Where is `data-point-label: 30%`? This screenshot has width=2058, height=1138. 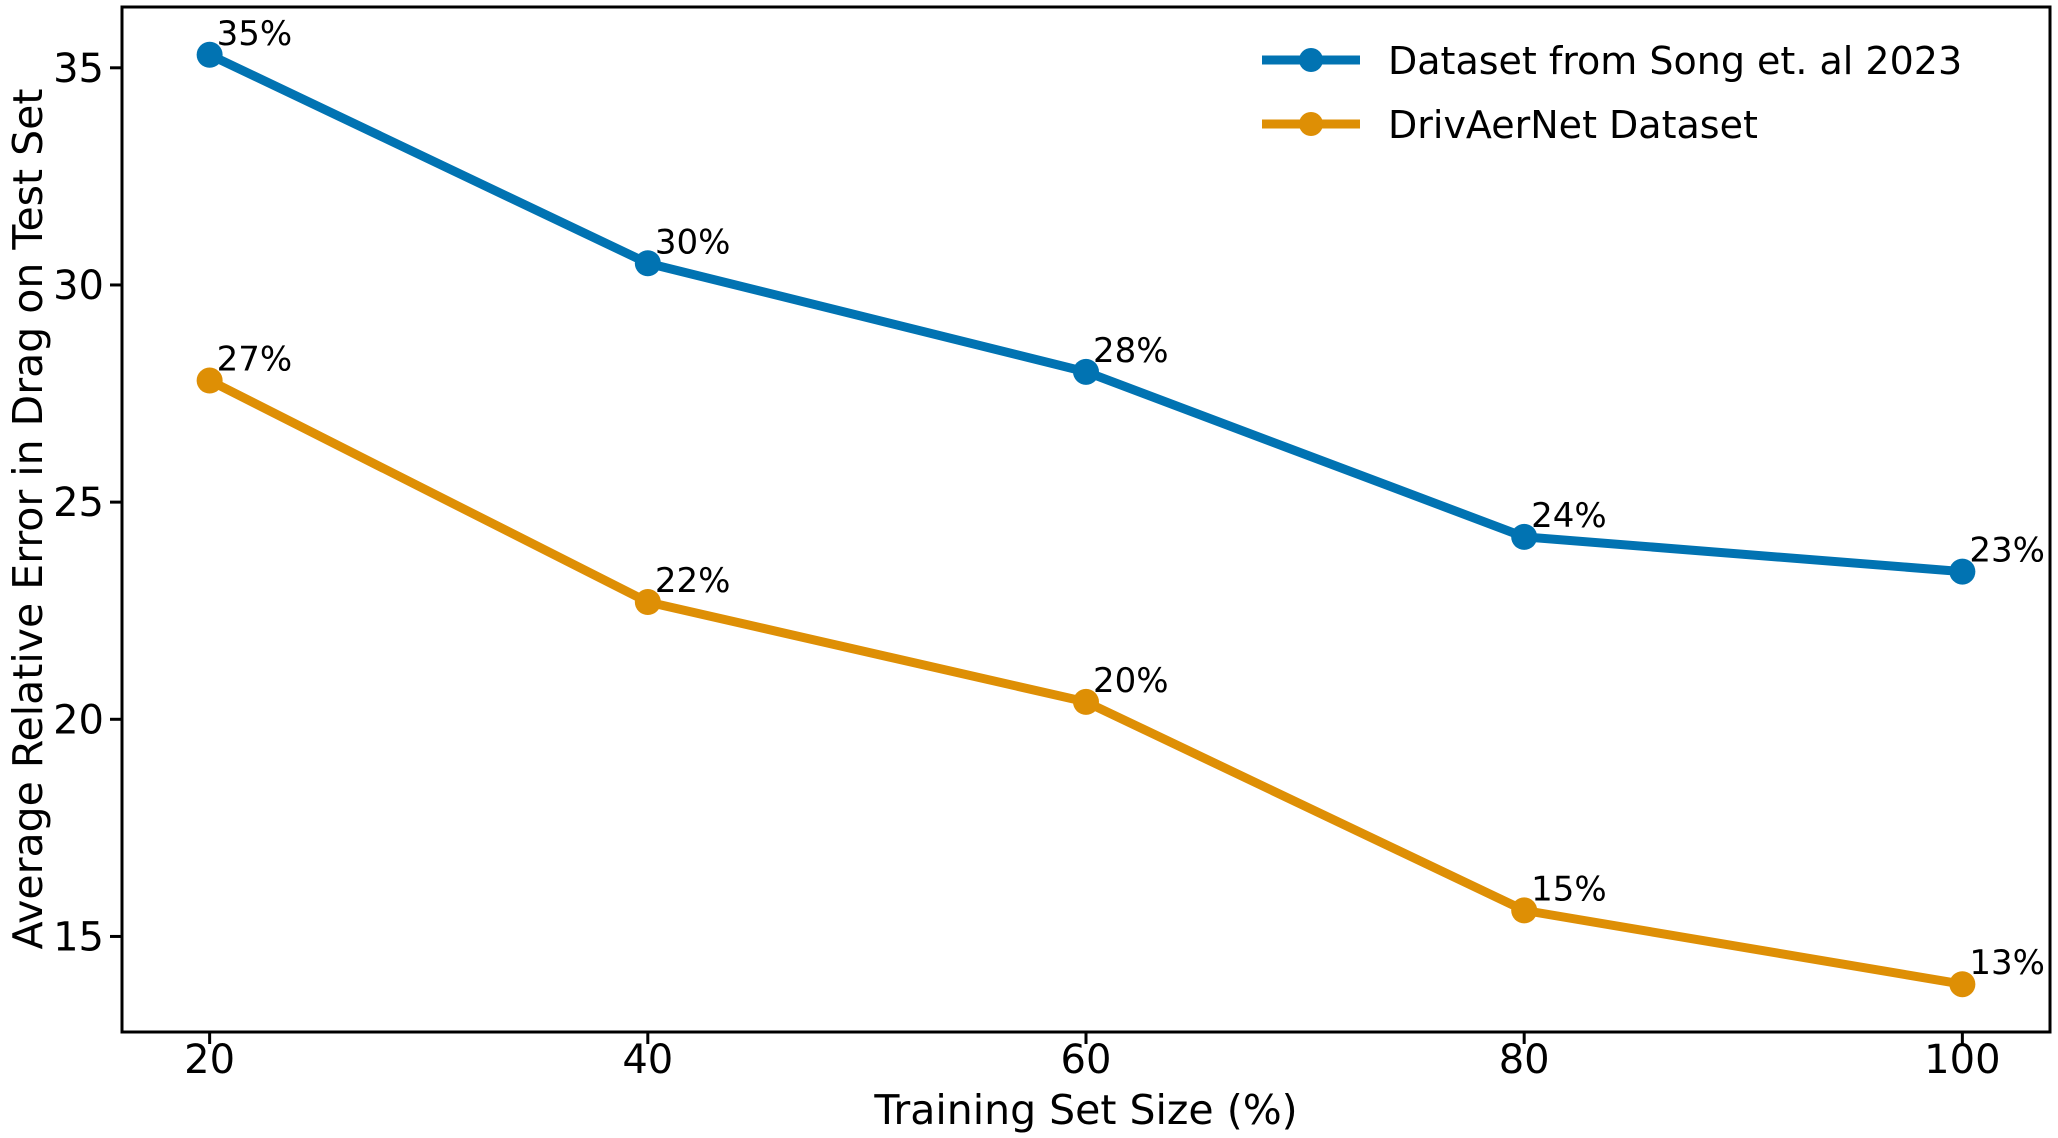
data-point-label: 30% is located at coordinates (693, 242).